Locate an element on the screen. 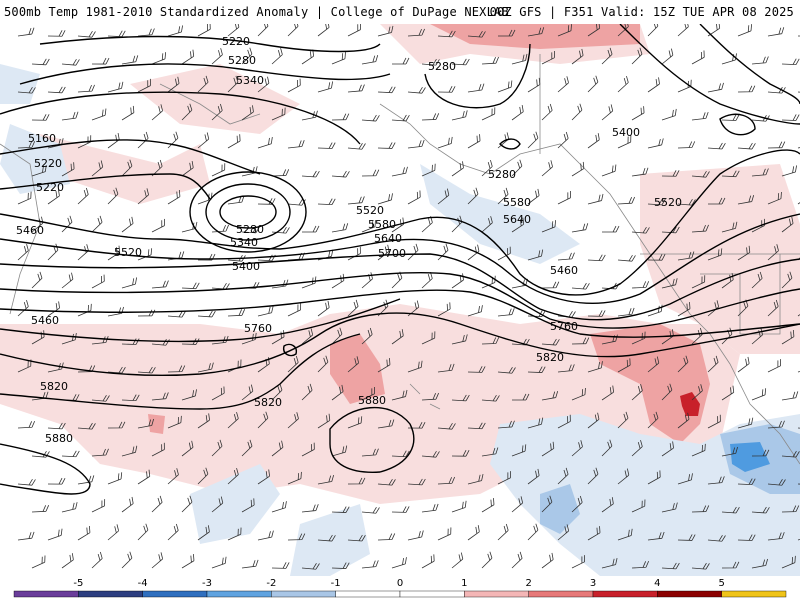  colorbar-tick-label: 0 is located at coordinates (400, 583).